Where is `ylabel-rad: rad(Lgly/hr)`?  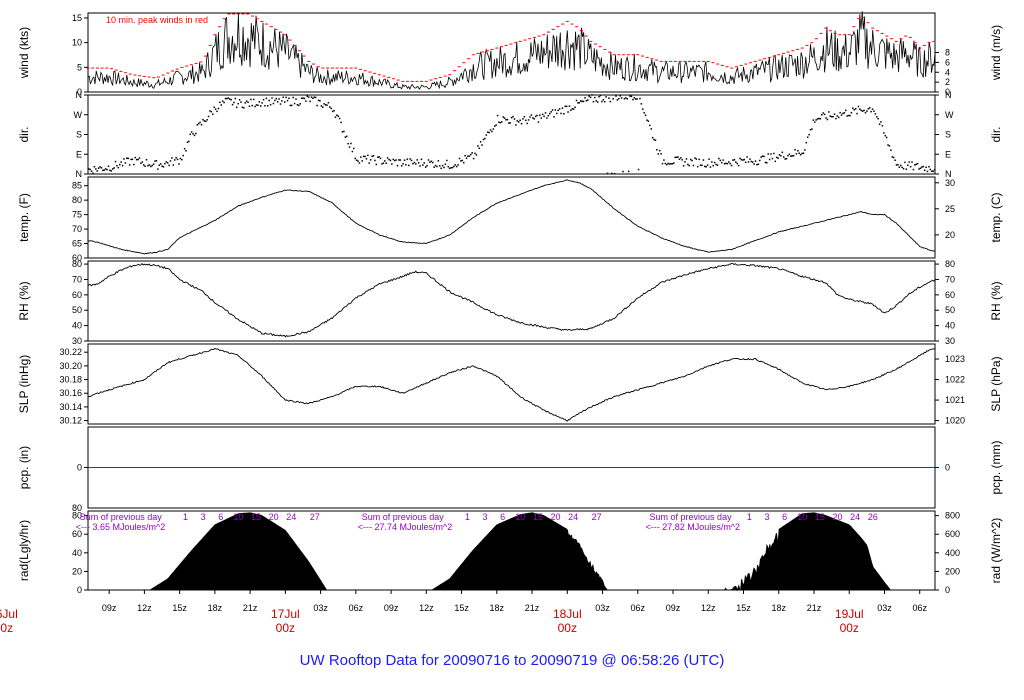 ylabel-rad: rad(Lgly/hr) is located at coordinates (24, 550).